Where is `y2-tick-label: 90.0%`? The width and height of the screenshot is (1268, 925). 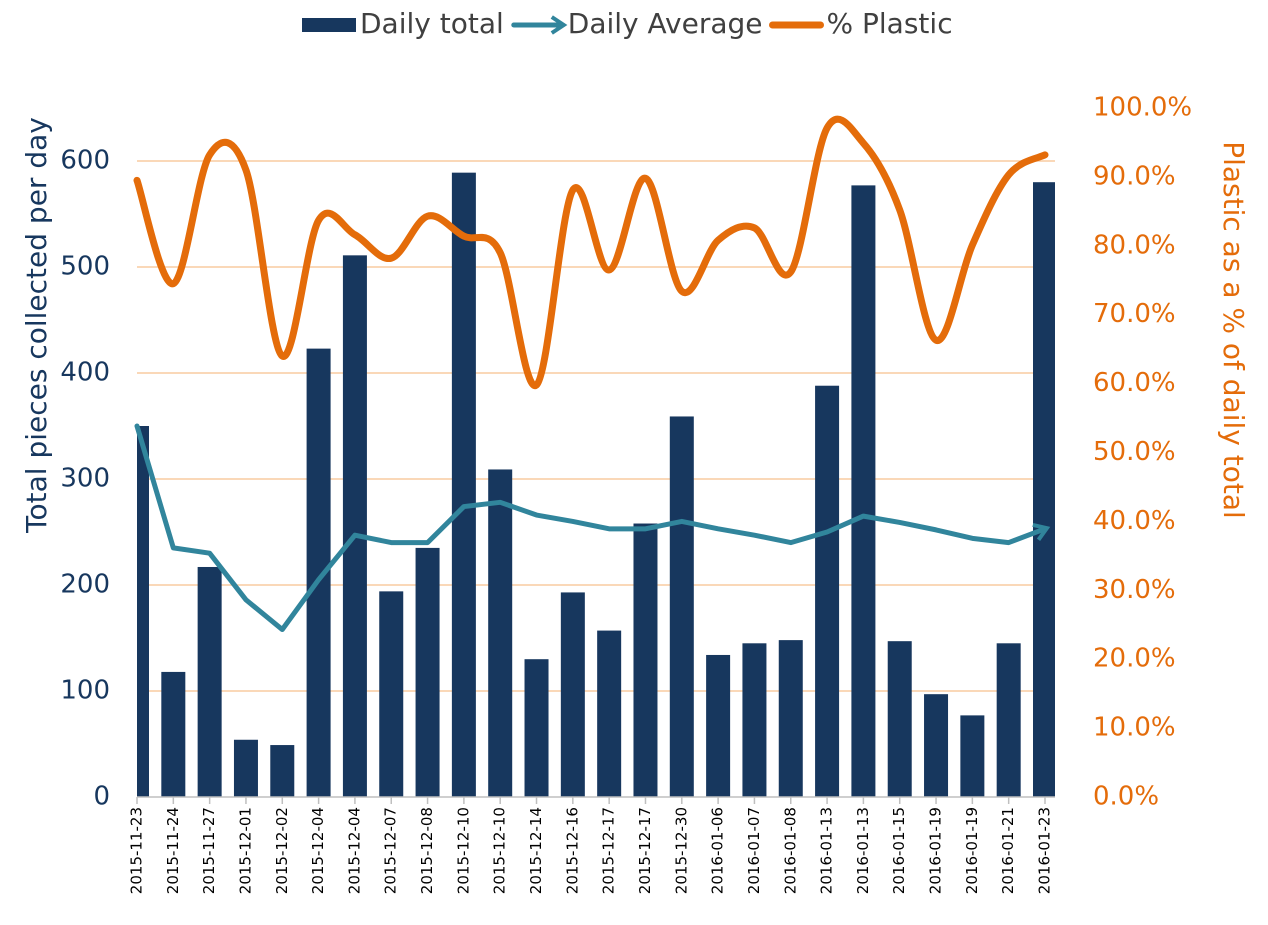
y2-tick-label: 90.0% is located at coordinates (1134, 176).